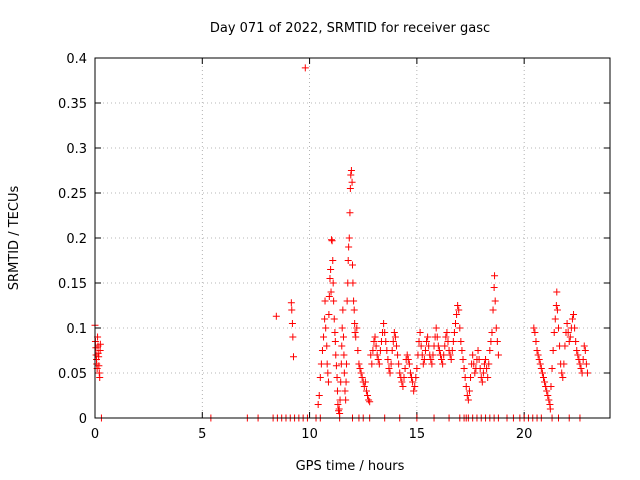 This screenshot has height=480, width=640. Describe the element at coordinates (76, 59) in the screenshot. I see `y-tick-label: 0.4` at that location.